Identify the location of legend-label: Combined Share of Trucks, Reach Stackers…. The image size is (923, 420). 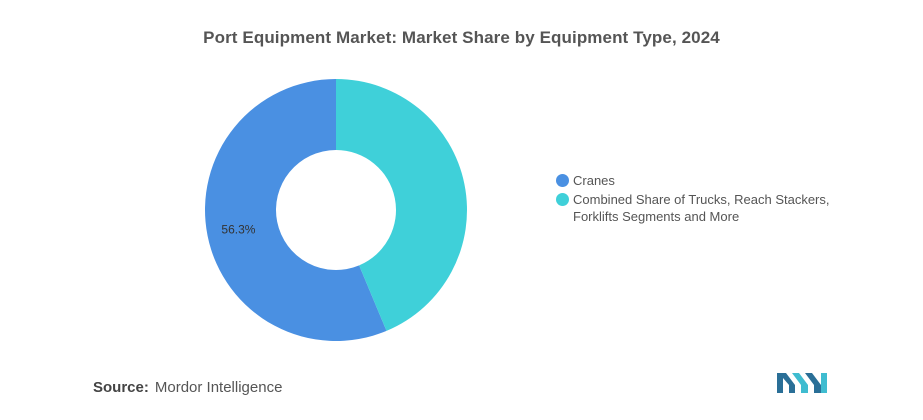
(701, 208).